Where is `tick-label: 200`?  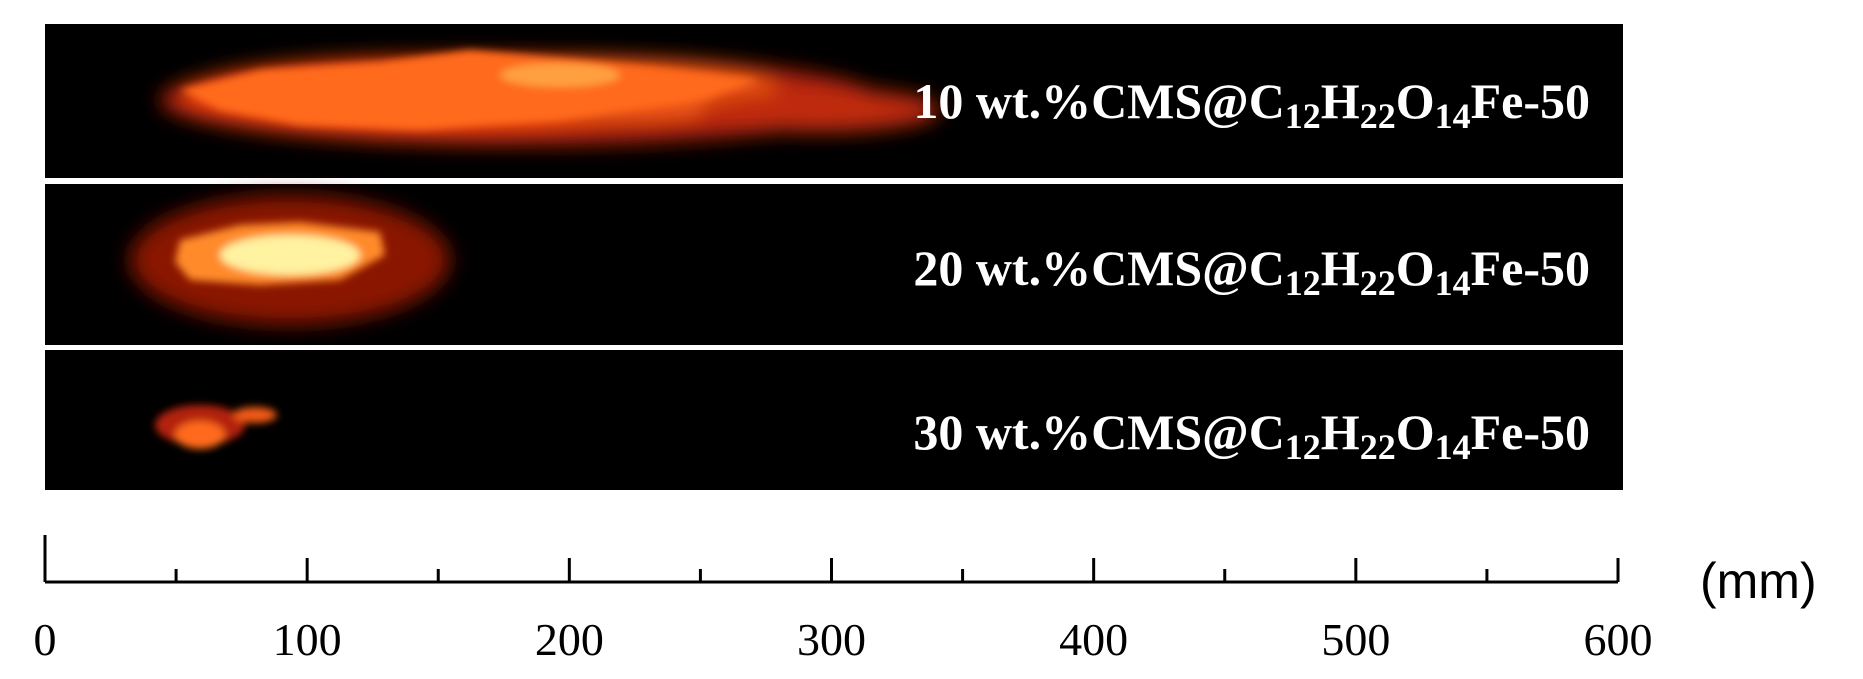 tick-label: 200 is located at coordinates (569, 639).